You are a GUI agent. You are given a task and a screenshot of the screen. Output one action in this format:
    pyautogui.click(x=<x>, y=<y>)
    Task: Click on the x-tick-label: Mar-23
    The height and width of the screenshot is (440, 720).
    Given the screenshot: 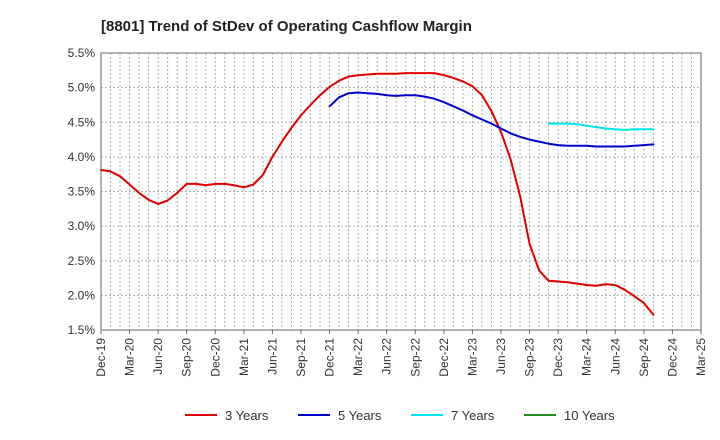 What is the action you would take?
    pyautogui.click(x=472, y=357)
    